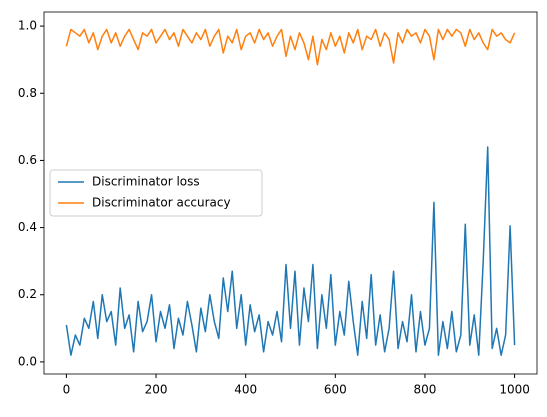  Describe the element at coordinates (245, 390) in the screenshot. I see `x-tick-label: 400` at that location.